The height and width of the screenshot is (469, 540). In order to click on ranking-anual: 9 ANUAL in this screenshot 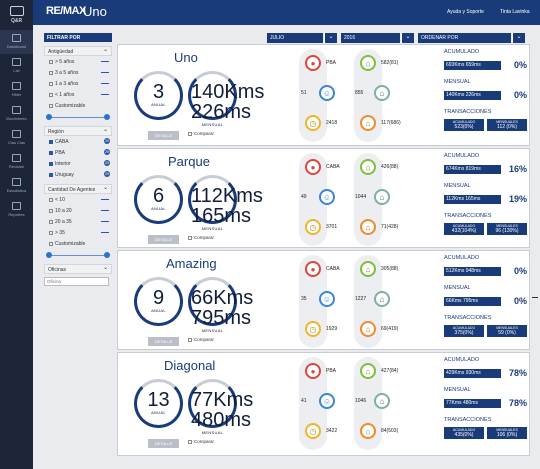, I will do `click(158, 301)`.